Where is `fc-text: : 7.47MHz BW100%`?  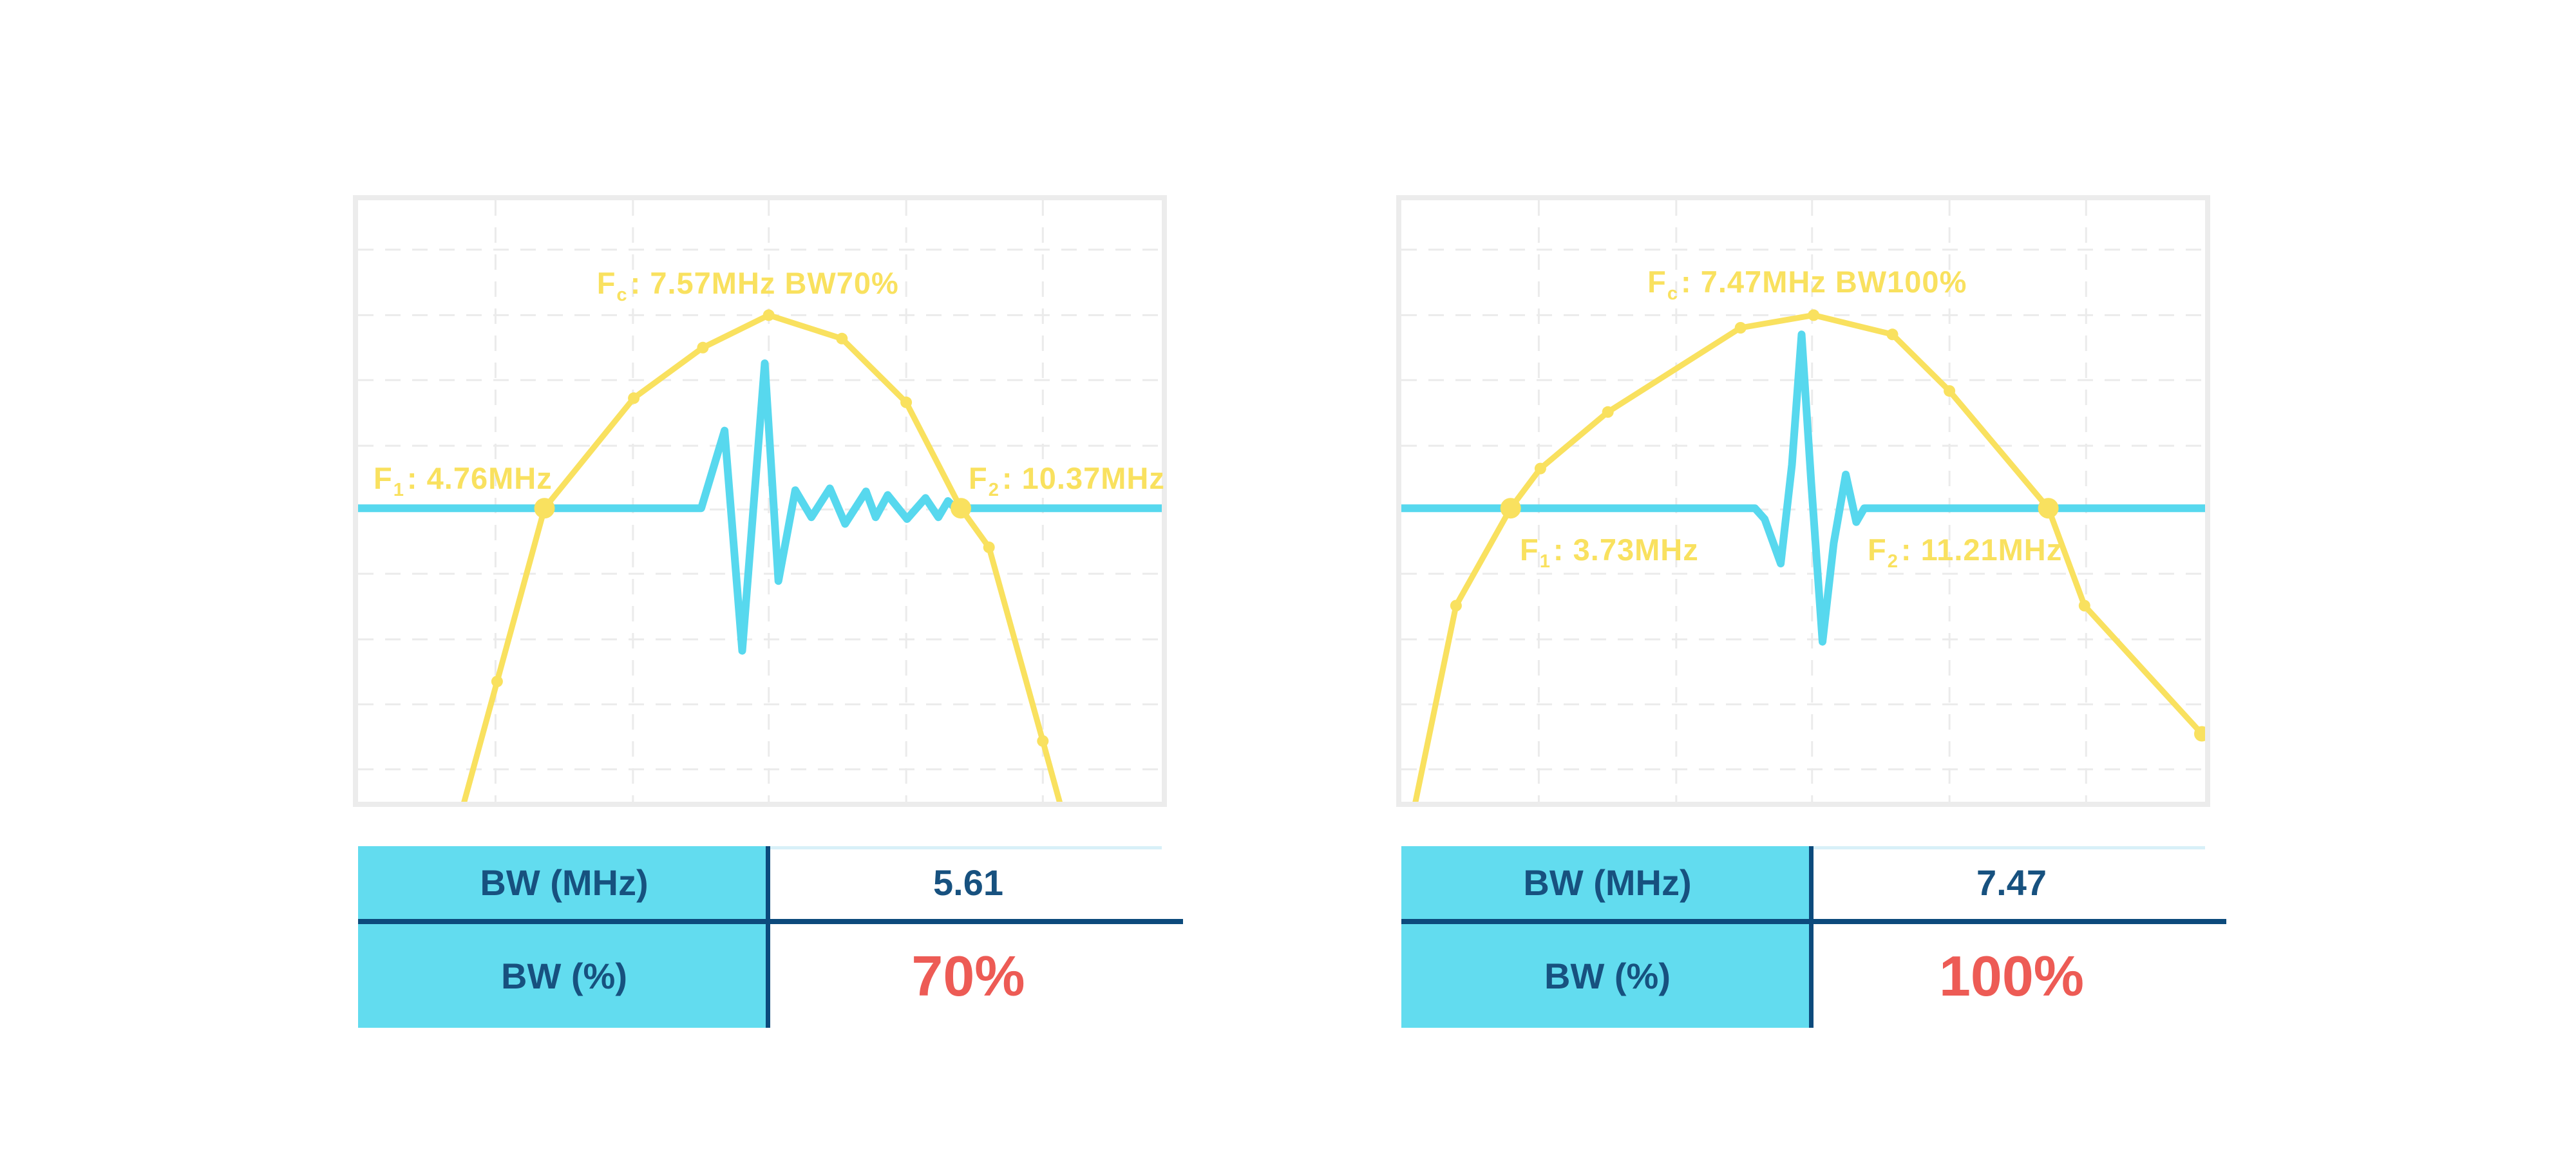
fc-text: : 7.47MHz BW100% is located at coordinates (1824, 282).